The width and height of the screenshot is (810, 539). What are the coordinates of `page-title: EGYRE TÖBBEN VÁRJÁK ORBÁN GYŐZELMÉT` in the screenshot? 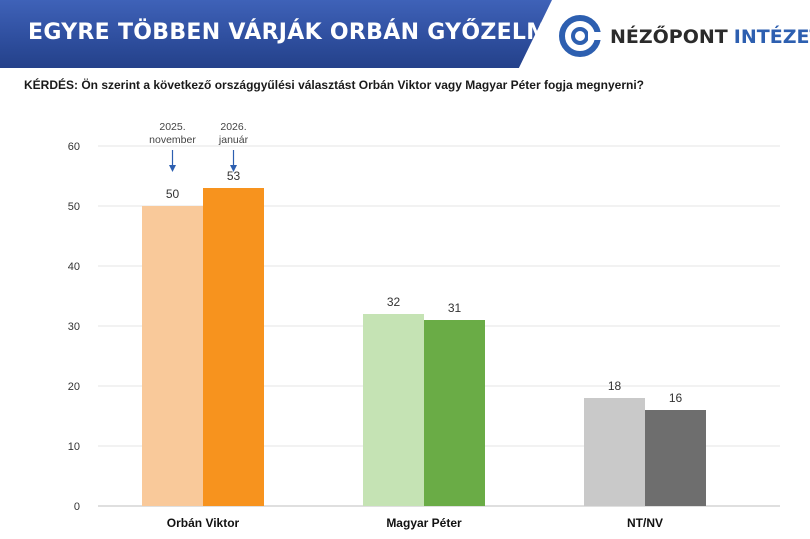 It's located at (304, 32).